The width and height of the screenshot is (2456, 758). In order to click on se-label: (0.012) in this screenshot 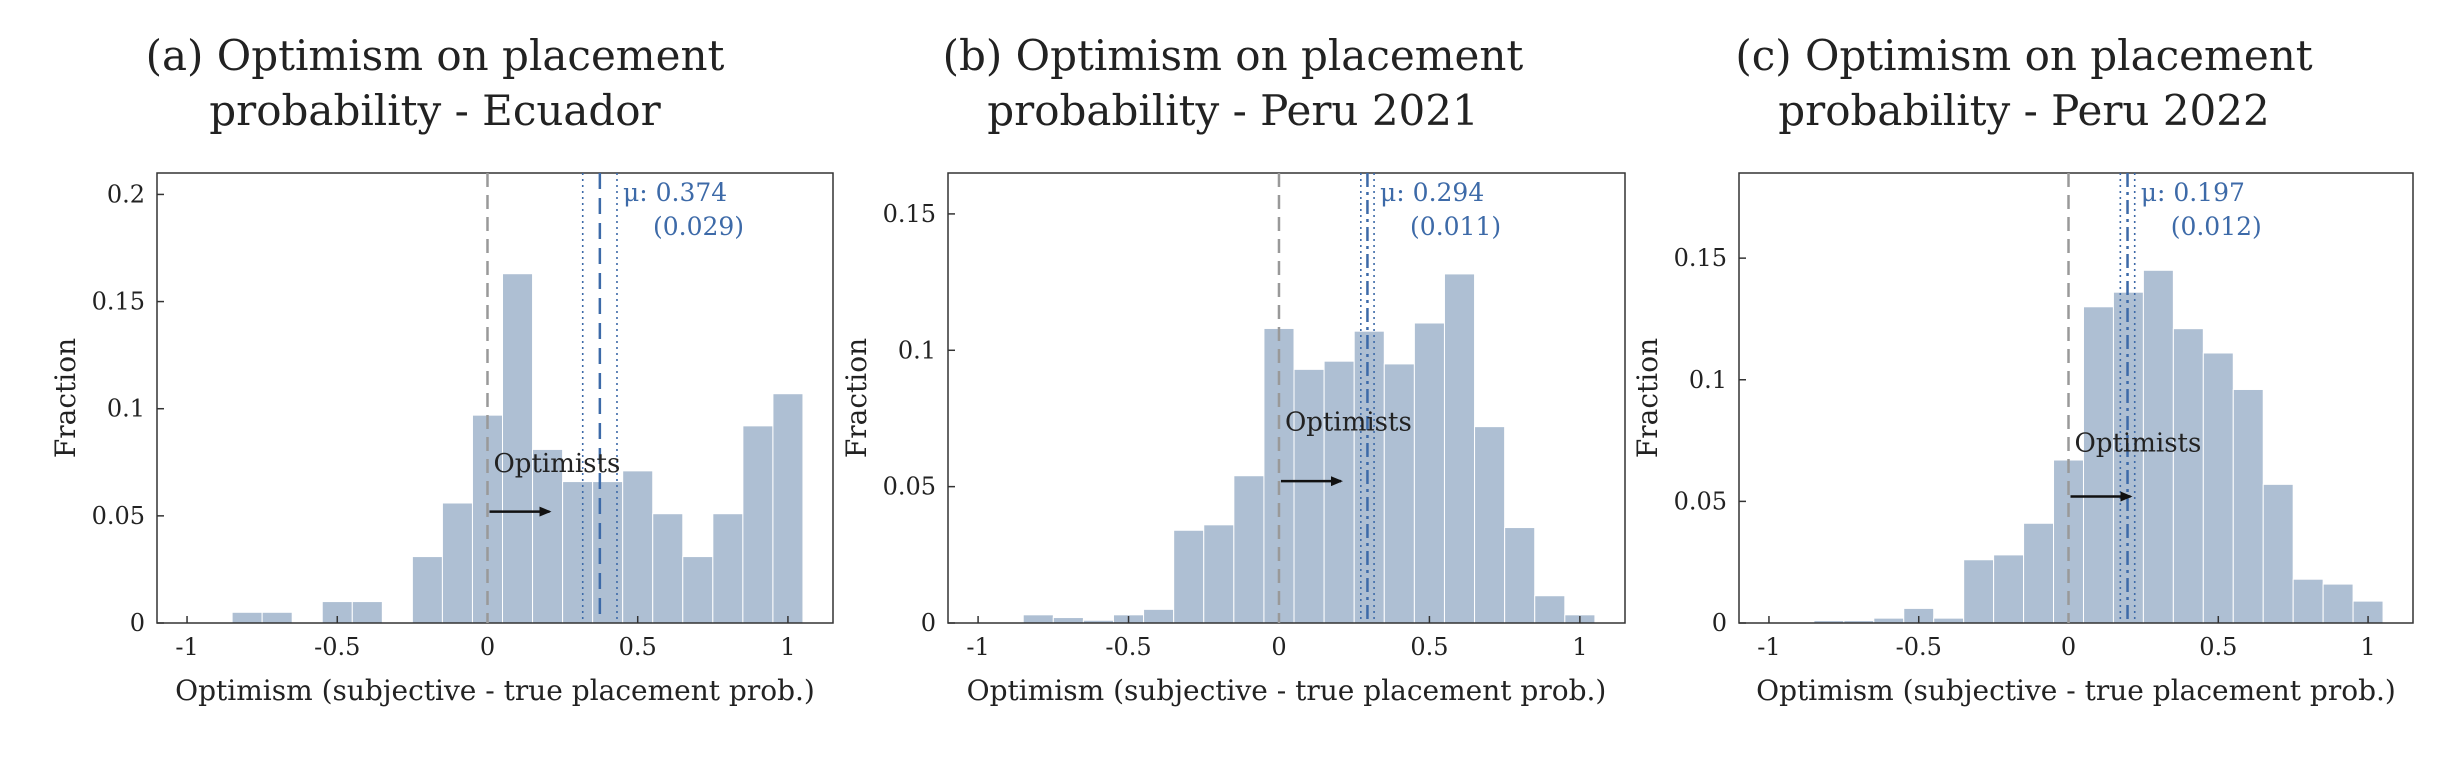, I will do `click(2216, 226)`.